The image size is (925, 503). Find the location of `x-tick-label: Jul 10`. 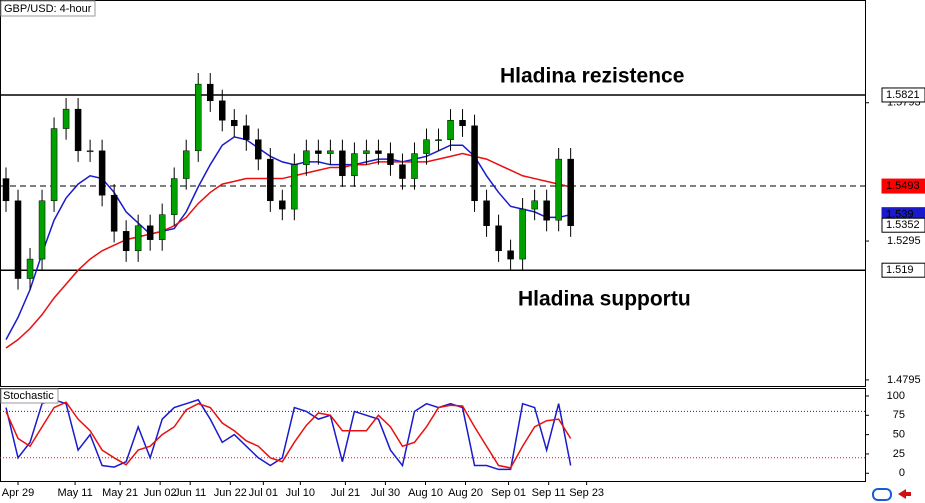

x-tick-label: Jul 10 is located at coordinates (300, 493).